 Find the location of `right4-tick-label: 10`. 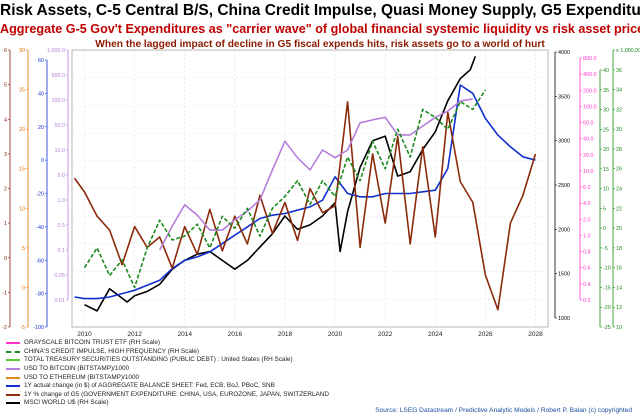

right4-tick-label: 10 is located at coordinates (619, 328).